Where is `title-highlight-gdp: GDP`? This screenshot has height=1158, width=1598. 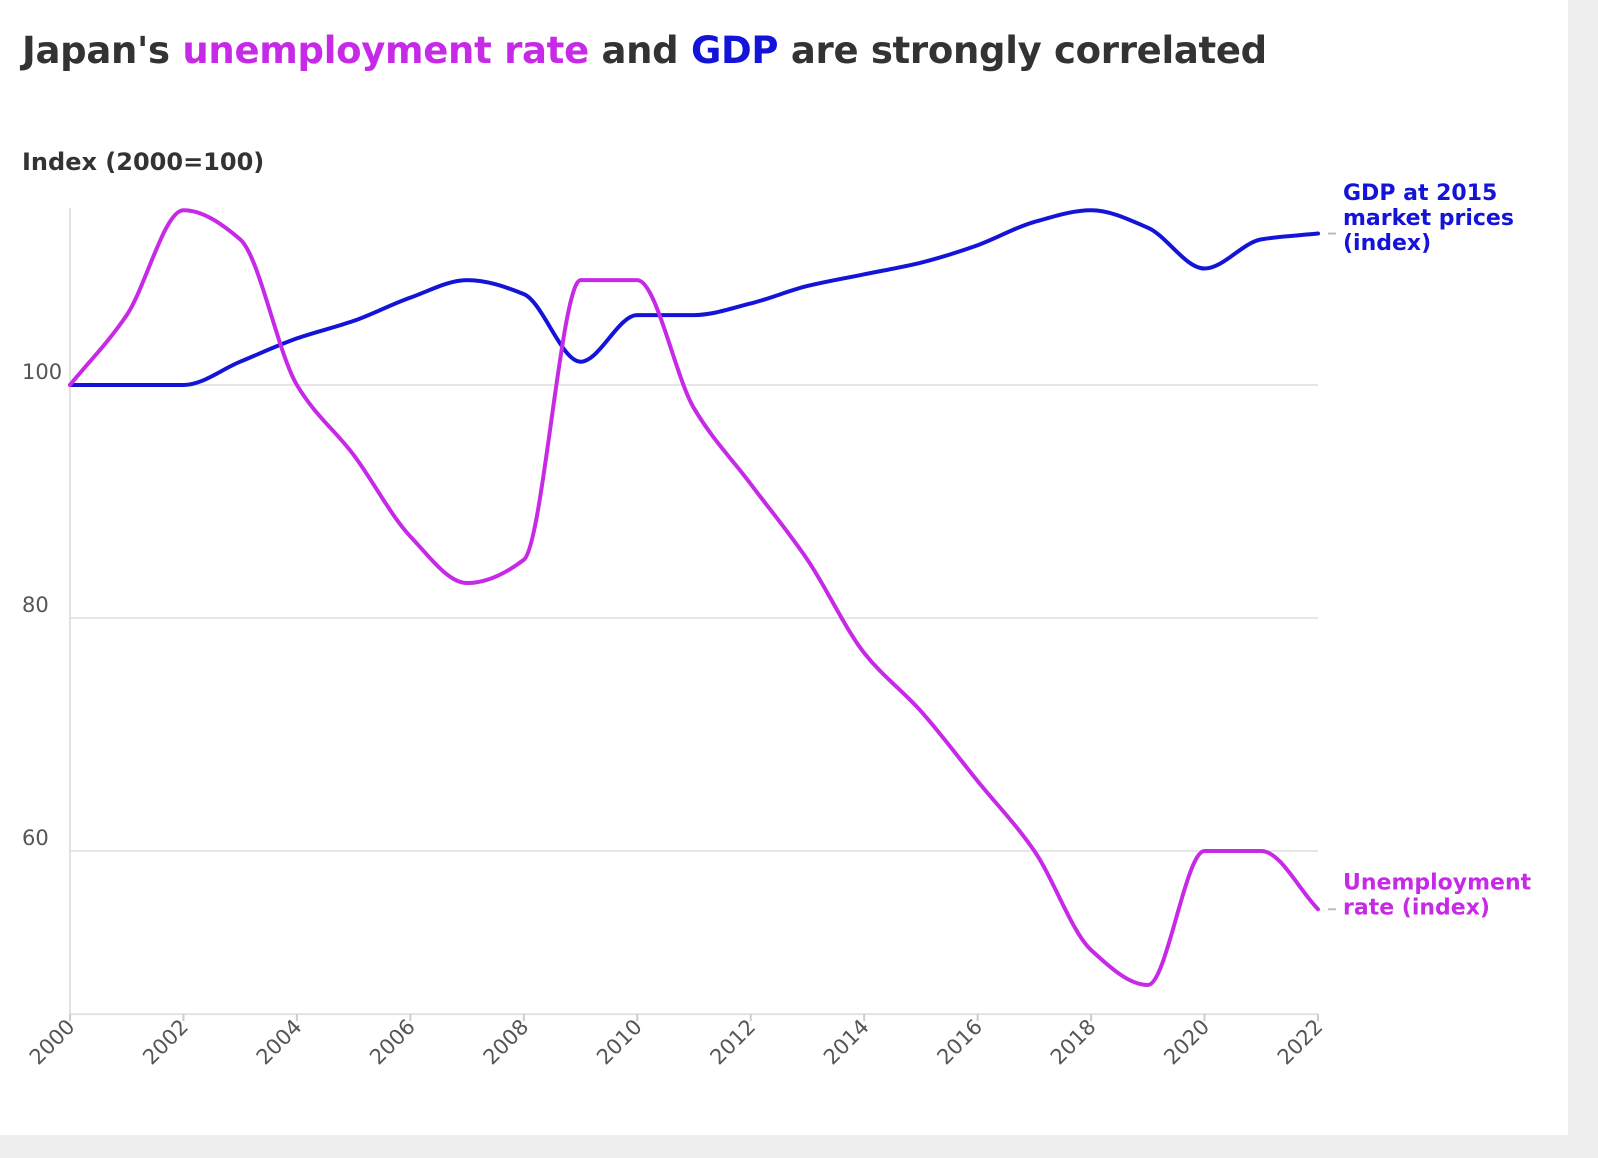
title-highlight-gdp: GDP is located at coordinates (734, 50).